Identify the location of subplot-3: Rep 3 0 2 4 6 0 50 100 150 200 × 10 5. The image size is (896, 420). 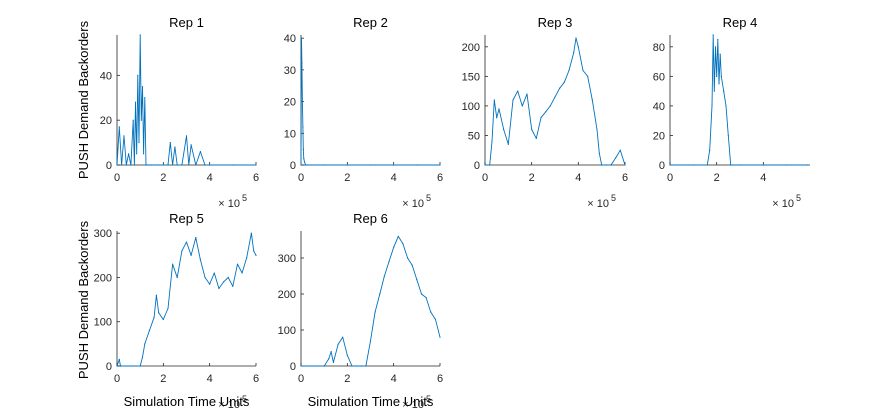
(545, 112).